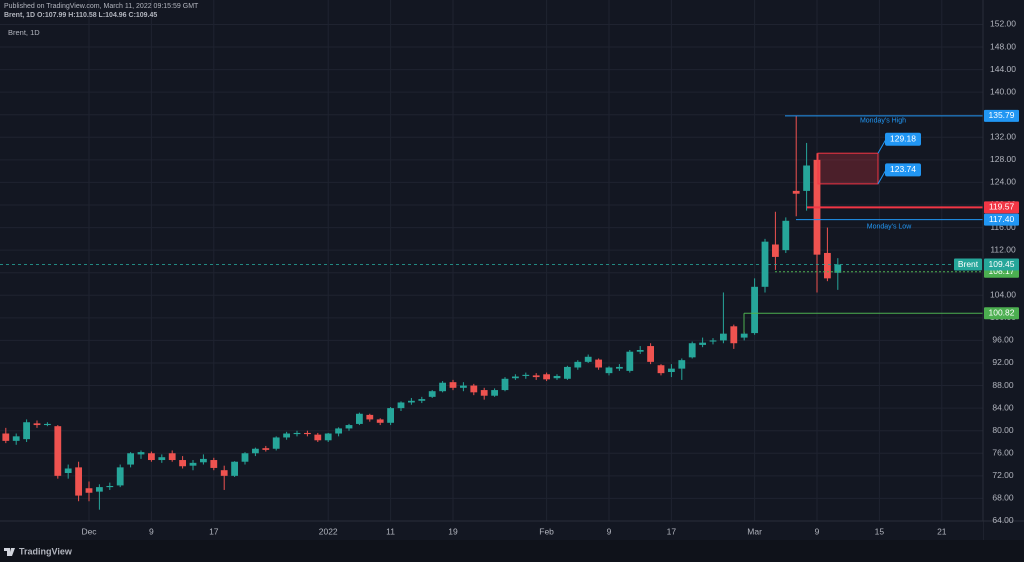 The image size is (1024, 562). What do you see at coordinates (491, 530) in the screenshot?
I see `time-axis` at bounding box center [491, 530].